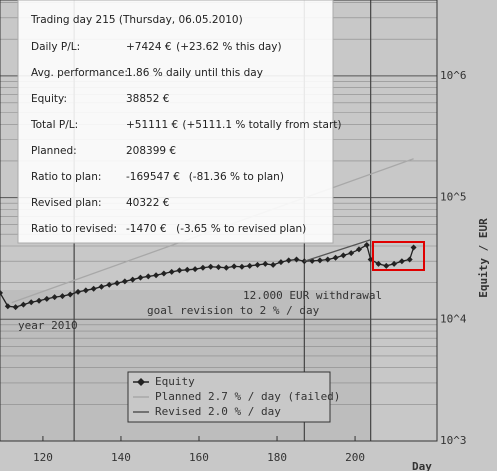 The width and height of the screenshot is (497, 471). I want to click on legend-marker, so click(141, 382).